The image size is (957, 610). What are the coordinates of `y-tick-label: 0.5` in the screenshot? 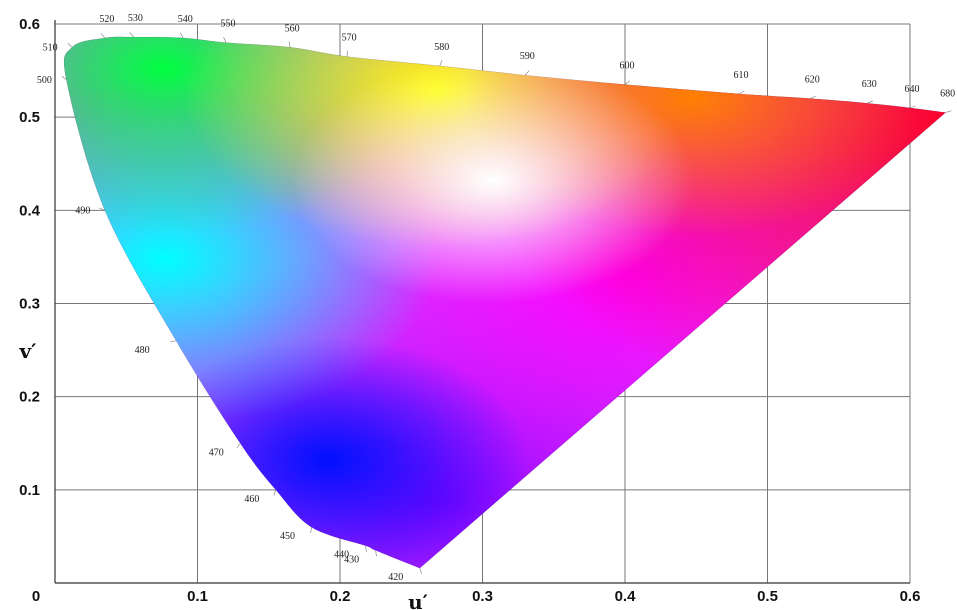 It's located at (29, 117).